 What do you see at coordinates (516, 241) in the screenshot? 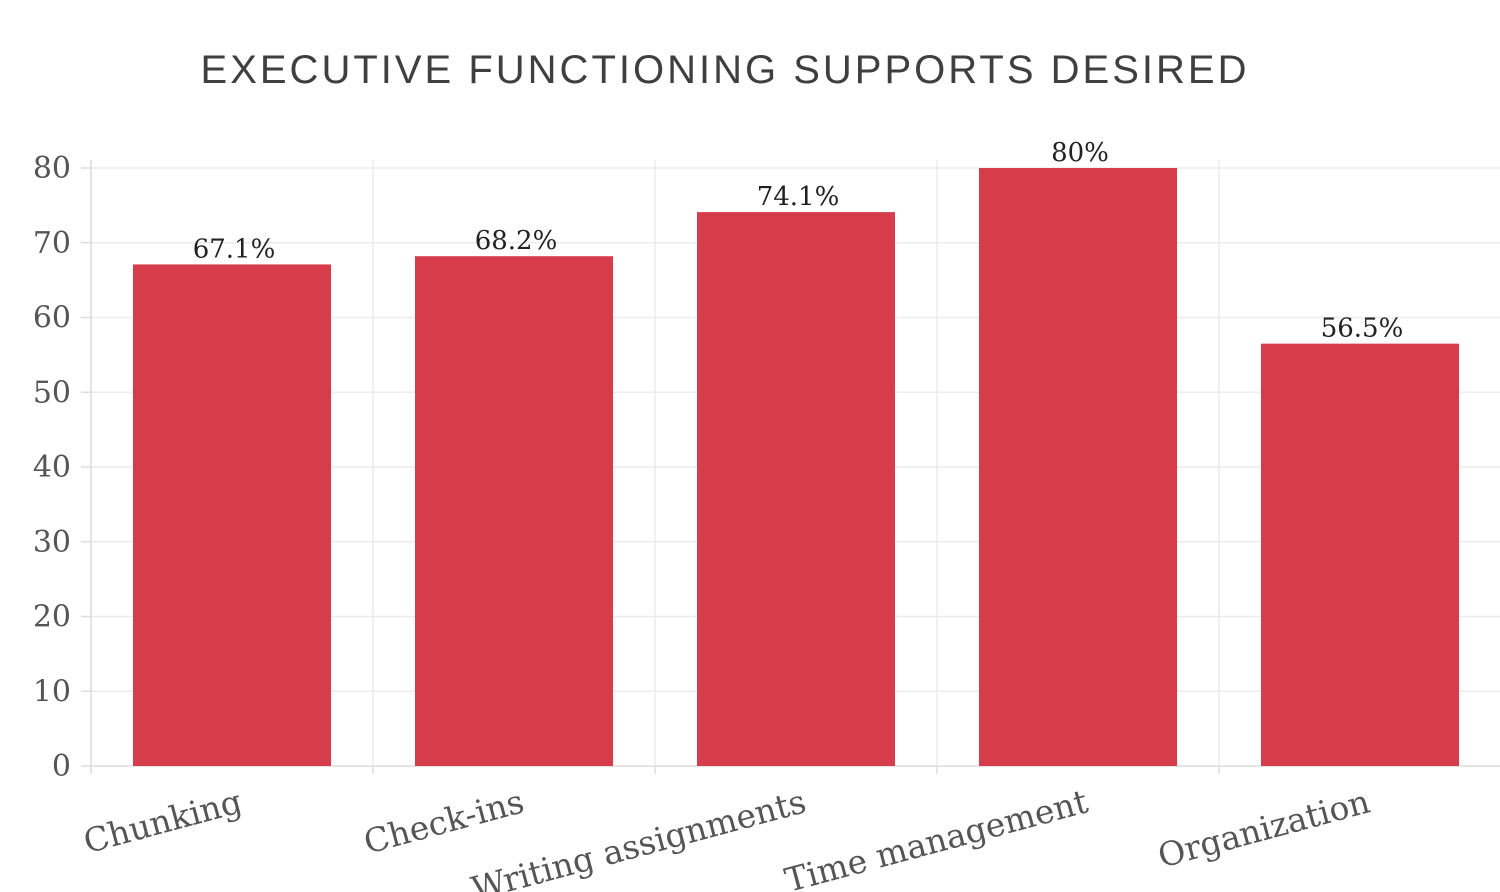
I see `data-label: 68.2%` at bounding box center [516, 241].